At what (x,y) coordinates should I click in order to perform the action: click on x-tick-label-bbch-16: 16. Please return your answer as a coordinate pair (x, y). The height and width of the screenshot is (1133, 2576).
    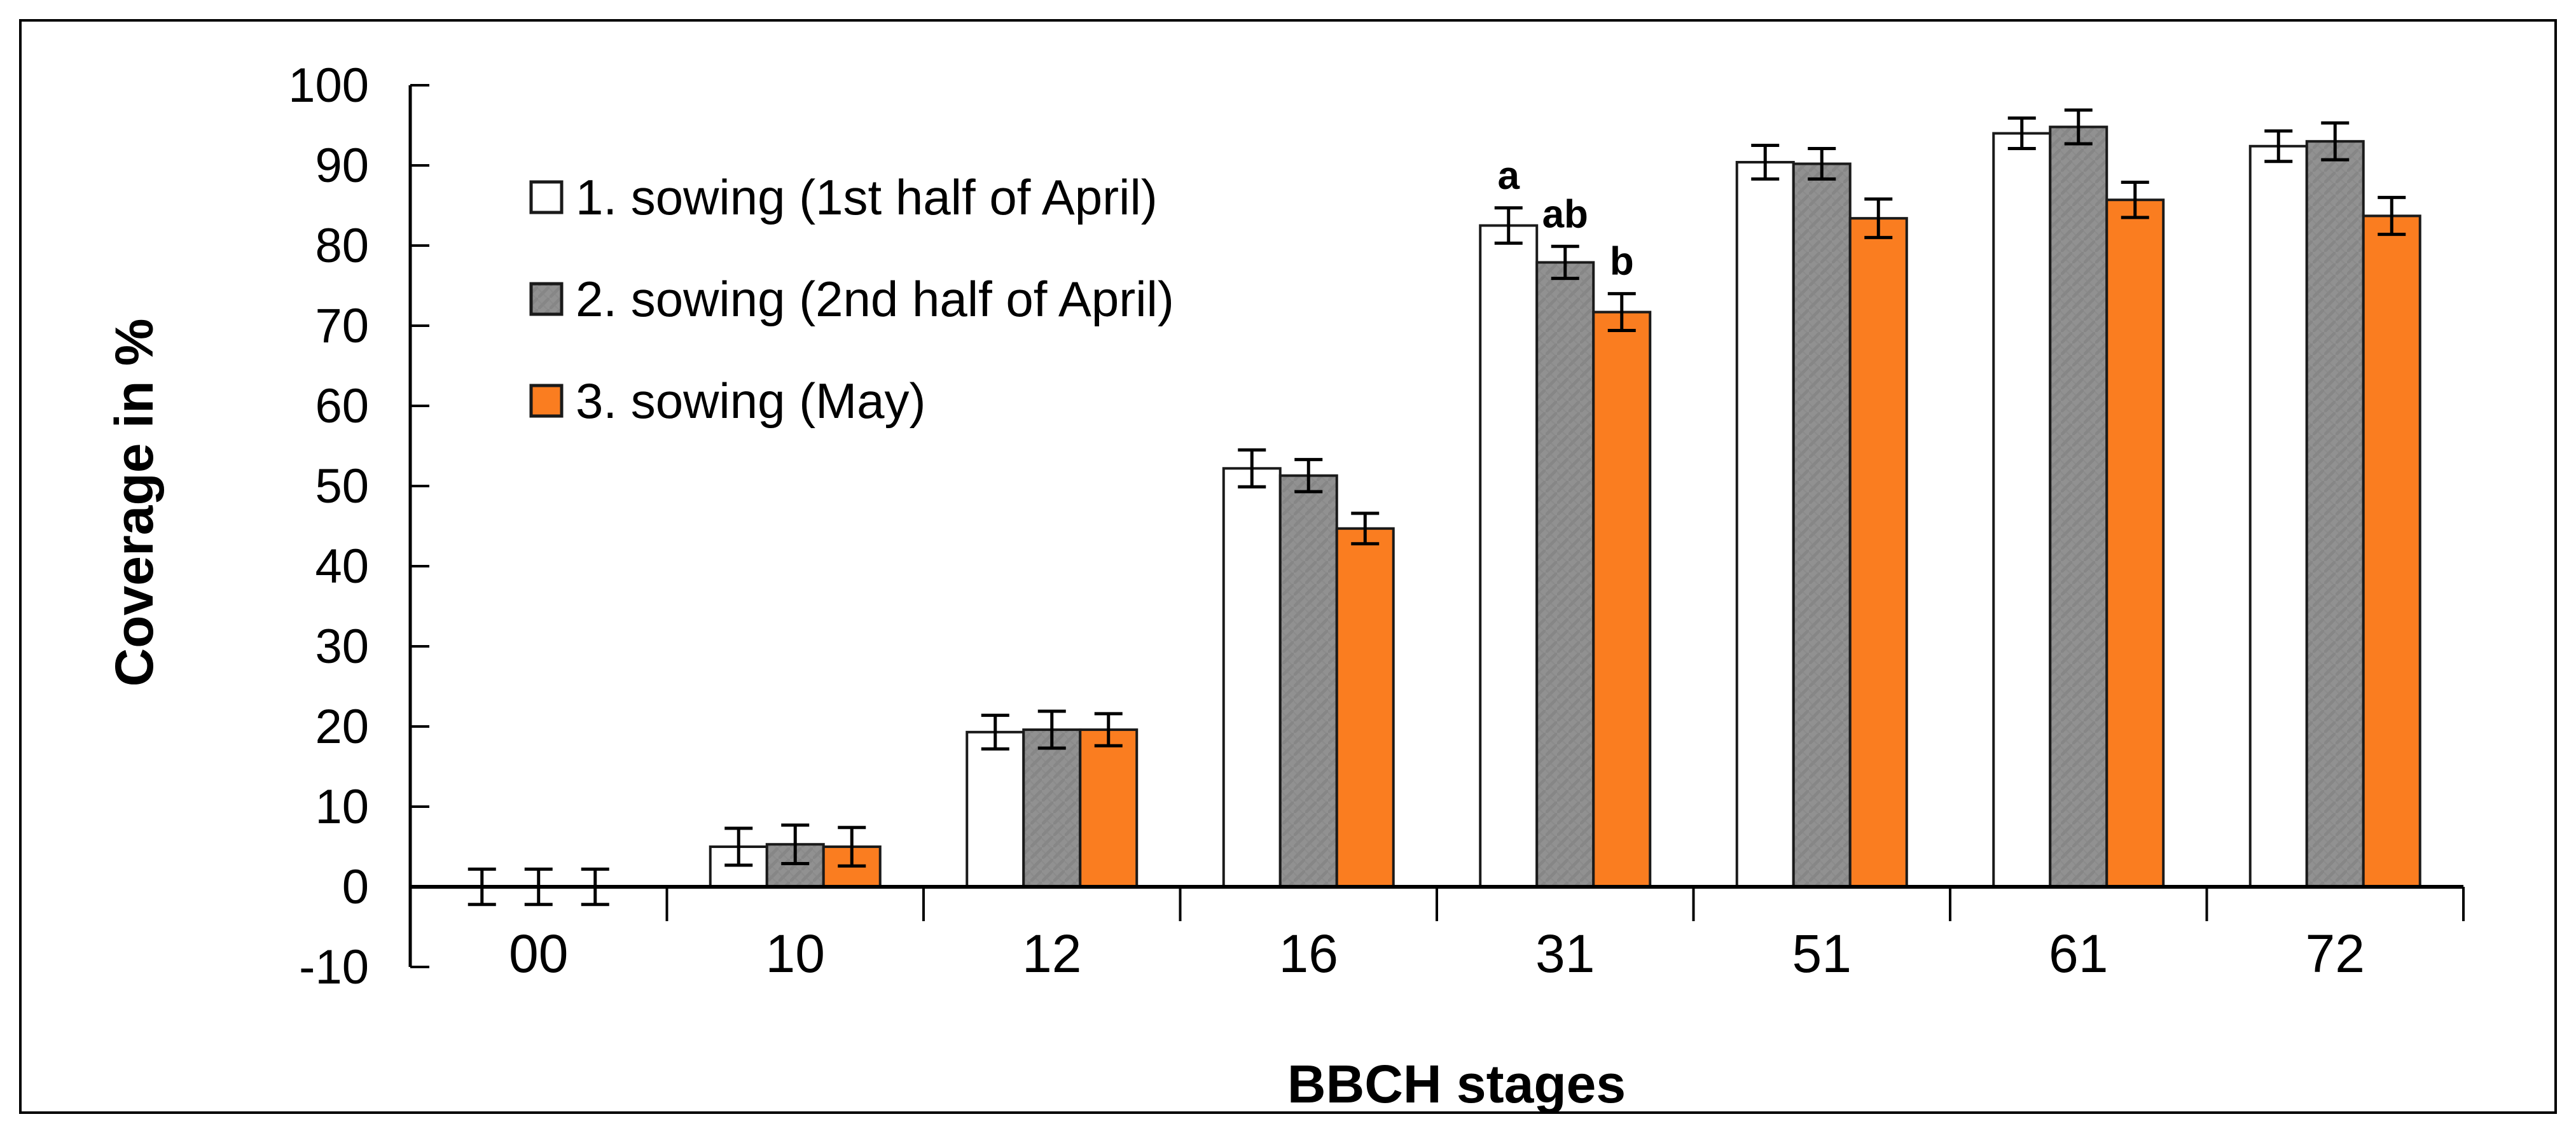
    Looking at the image, I should click on (1308, 954).